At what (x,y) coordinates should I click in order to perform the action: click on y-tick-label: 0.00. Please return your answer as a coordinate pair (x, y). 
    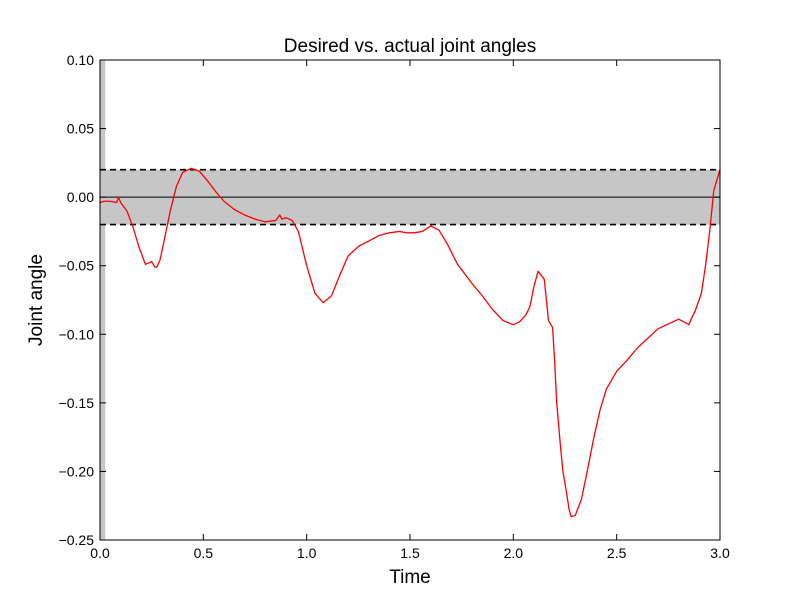
    Looking at the image, I should click on (80, 197).